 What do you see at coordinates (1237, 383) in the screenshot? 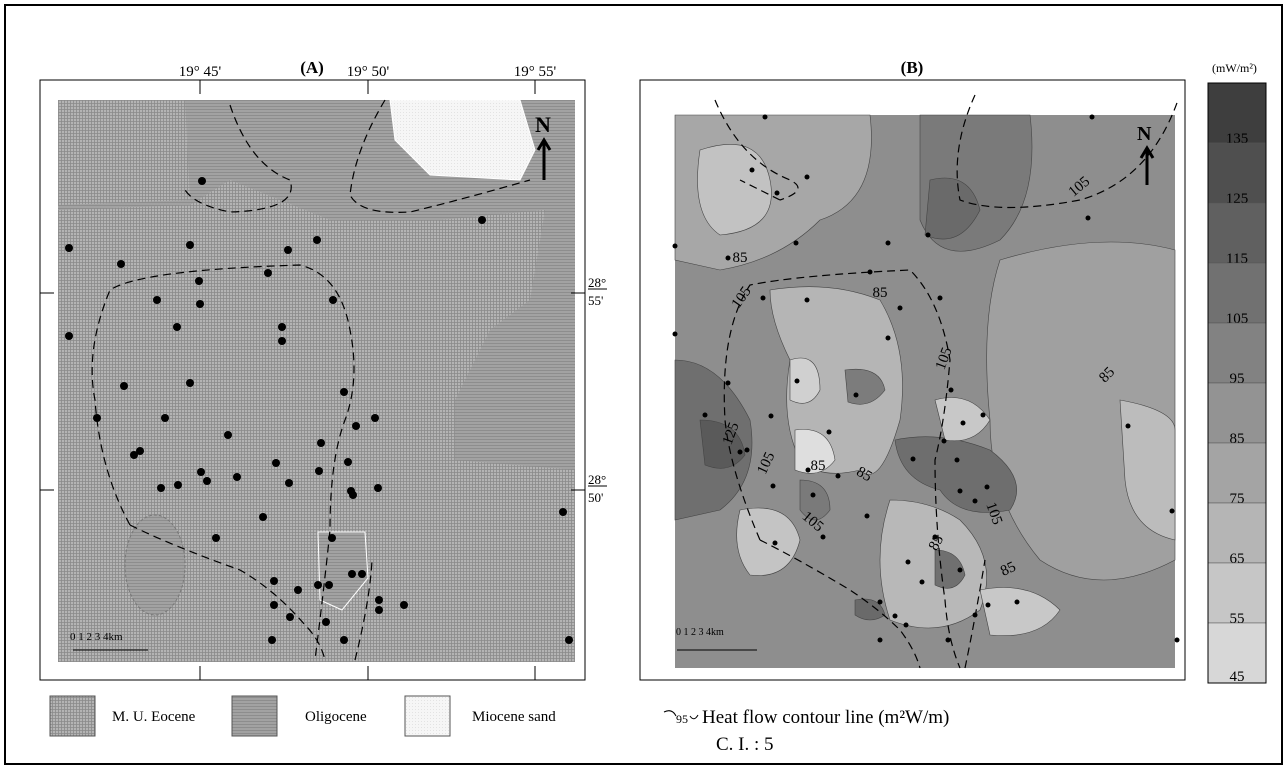
I see `colorbar-frame` at bounding box center [1237, 383].